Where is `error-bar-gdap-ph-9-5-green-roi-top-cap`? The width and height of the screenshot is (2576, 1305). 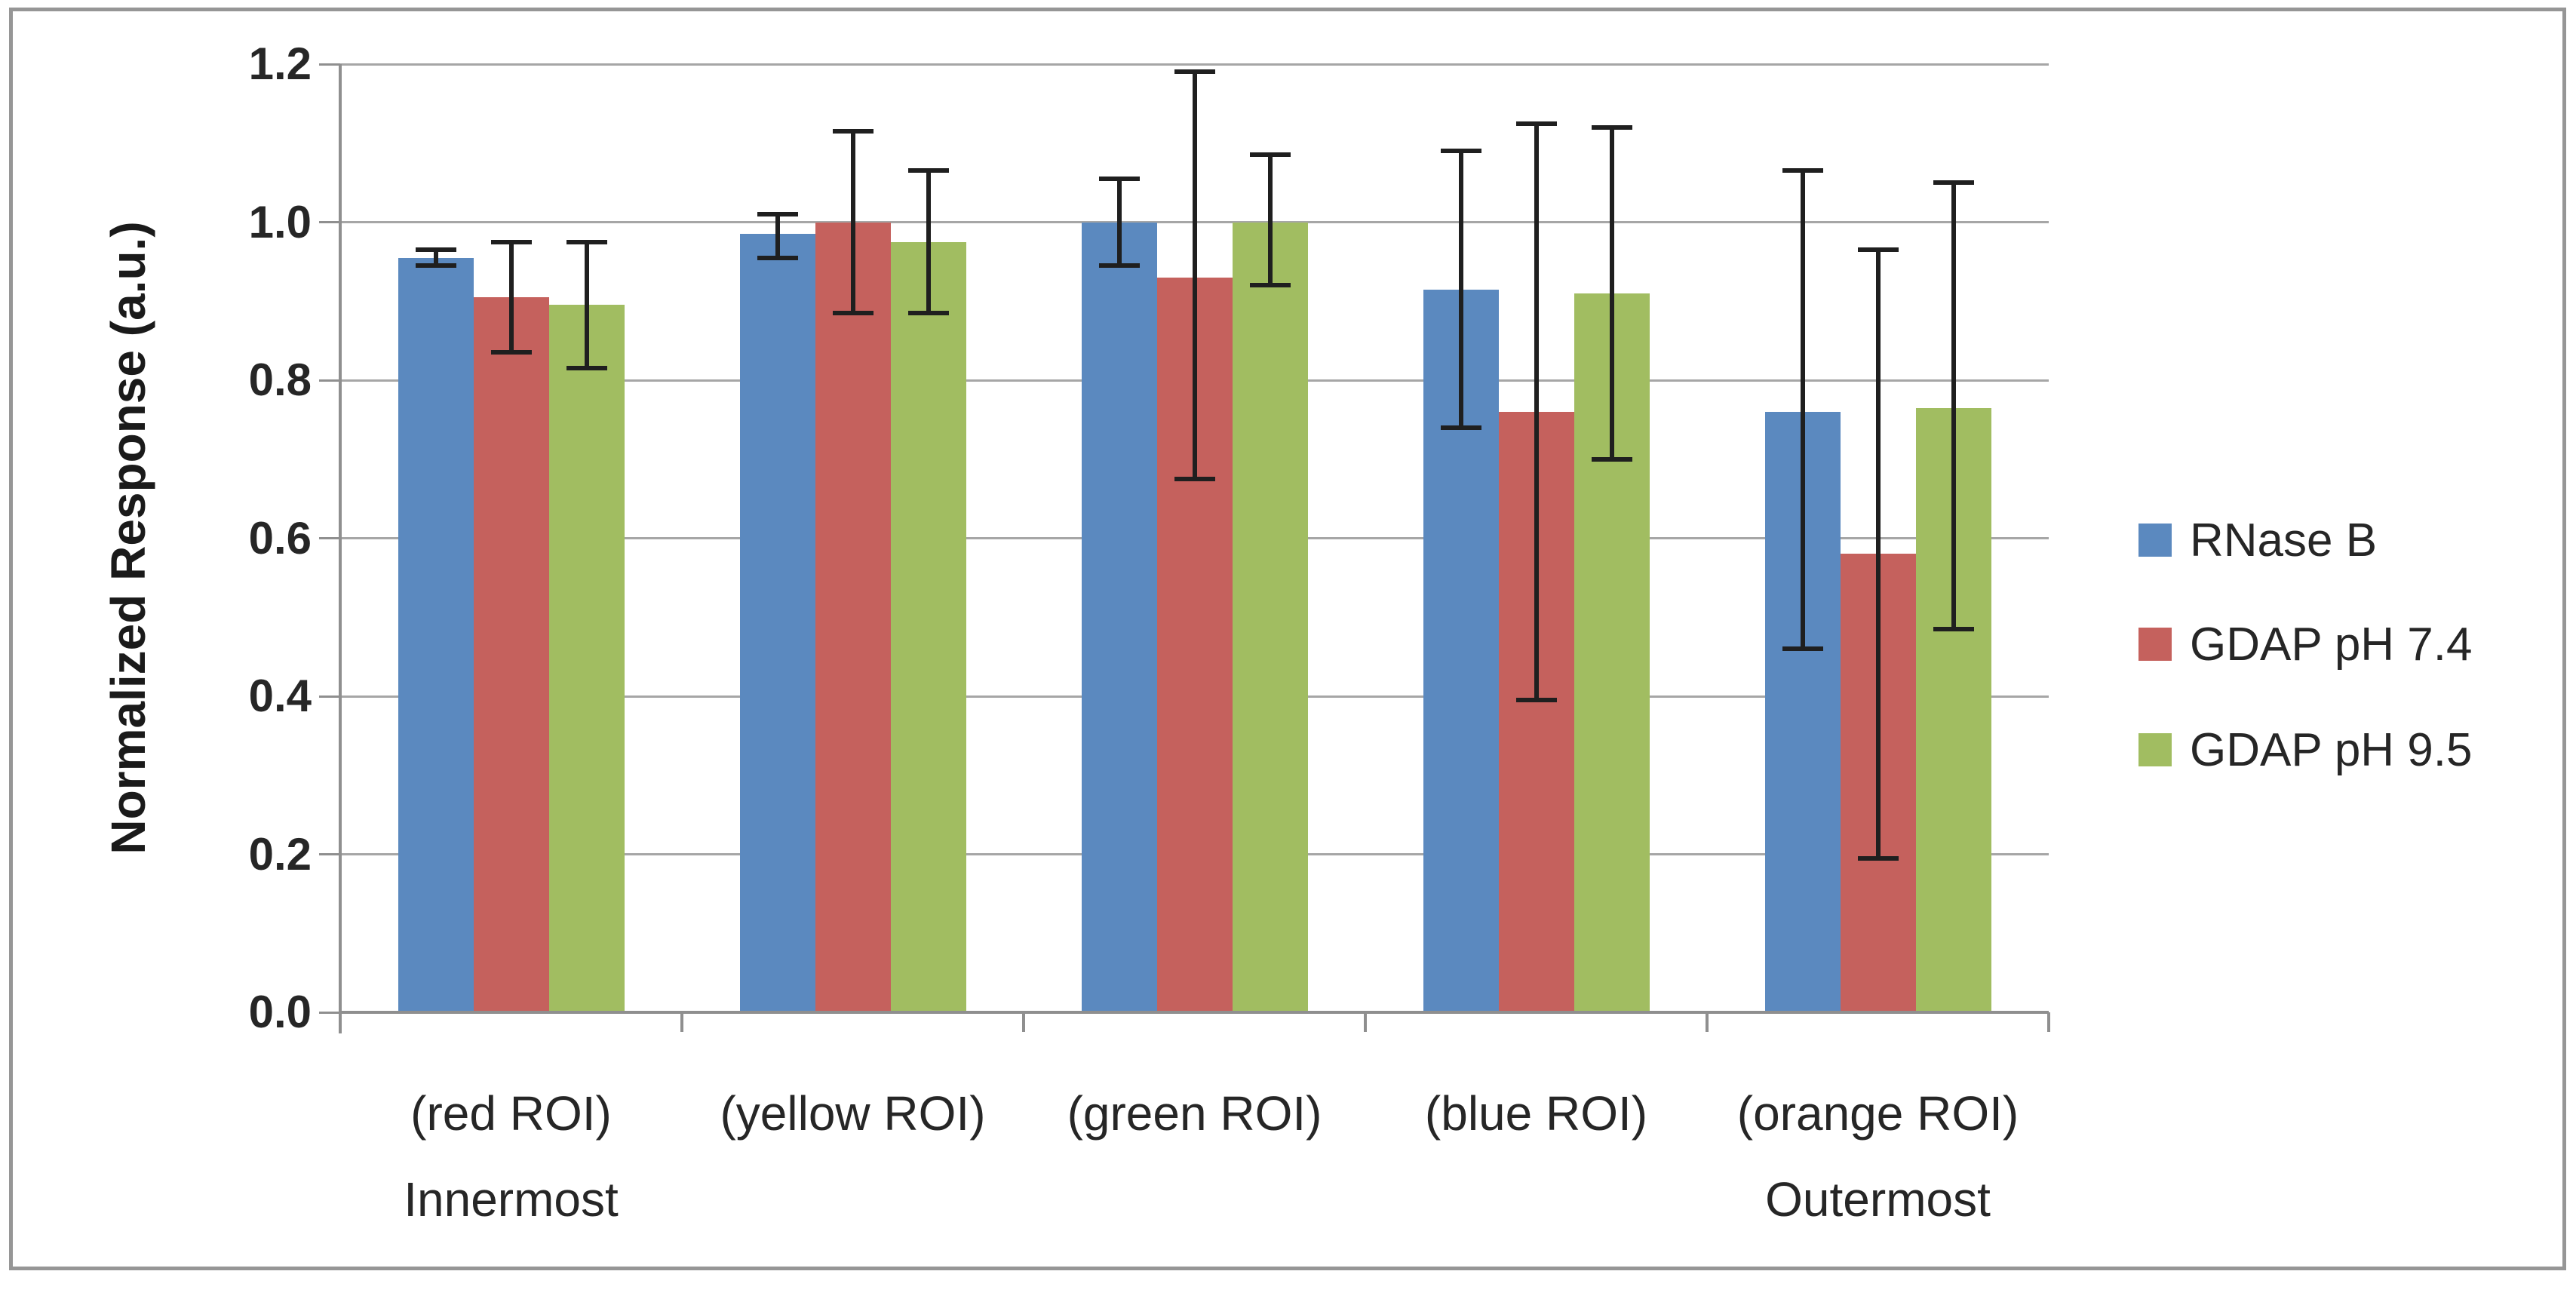 error-bar-gdap-ph-9-5-green-roi-top-cap is located at coordinates (1270, 155).